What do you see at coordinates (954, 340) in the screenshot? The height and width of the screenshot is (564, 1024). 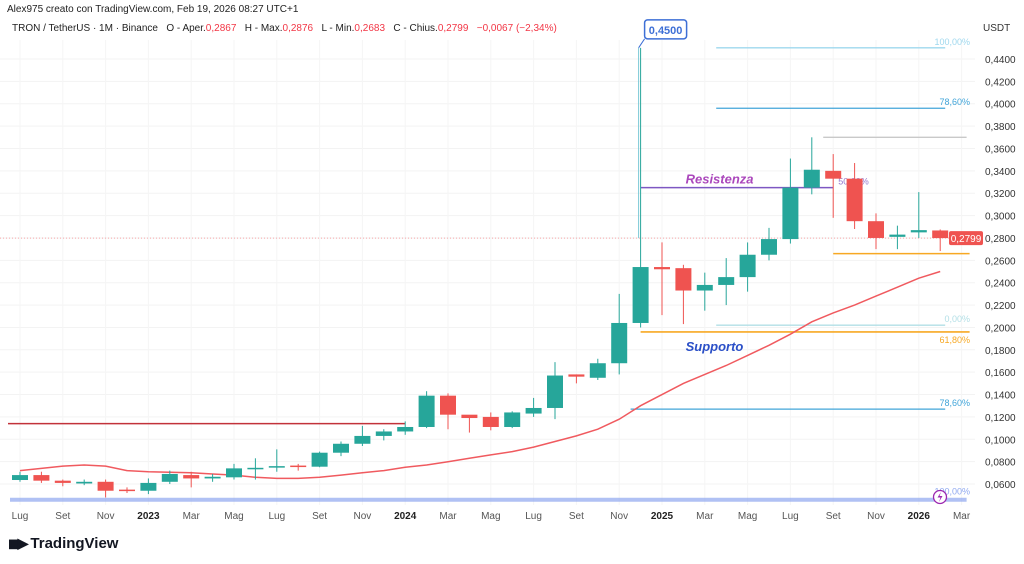 I see `fib-level-label: 61,80%` at bounding box center [954, 340].